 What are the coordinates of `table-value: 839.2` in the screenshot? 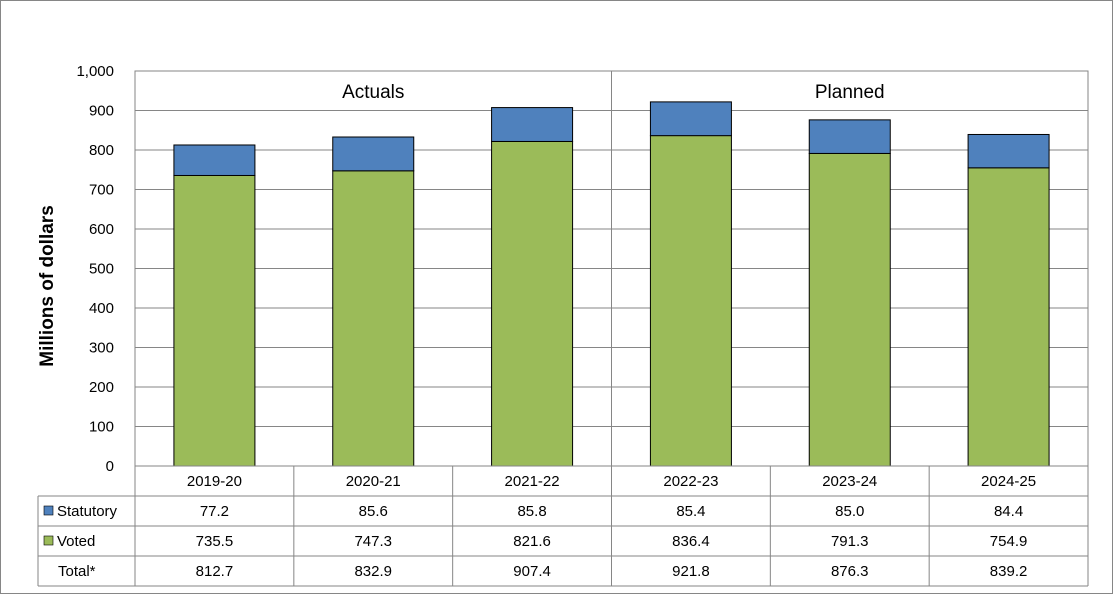 It's located at (1009, 571).